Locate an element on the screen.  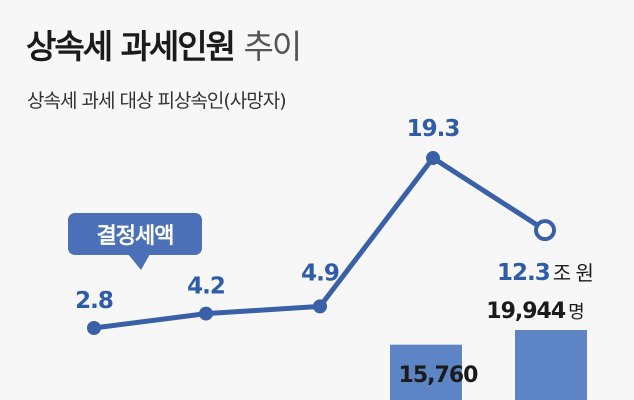
data-label-3: 4.9 is located at coordinates (320, 273).